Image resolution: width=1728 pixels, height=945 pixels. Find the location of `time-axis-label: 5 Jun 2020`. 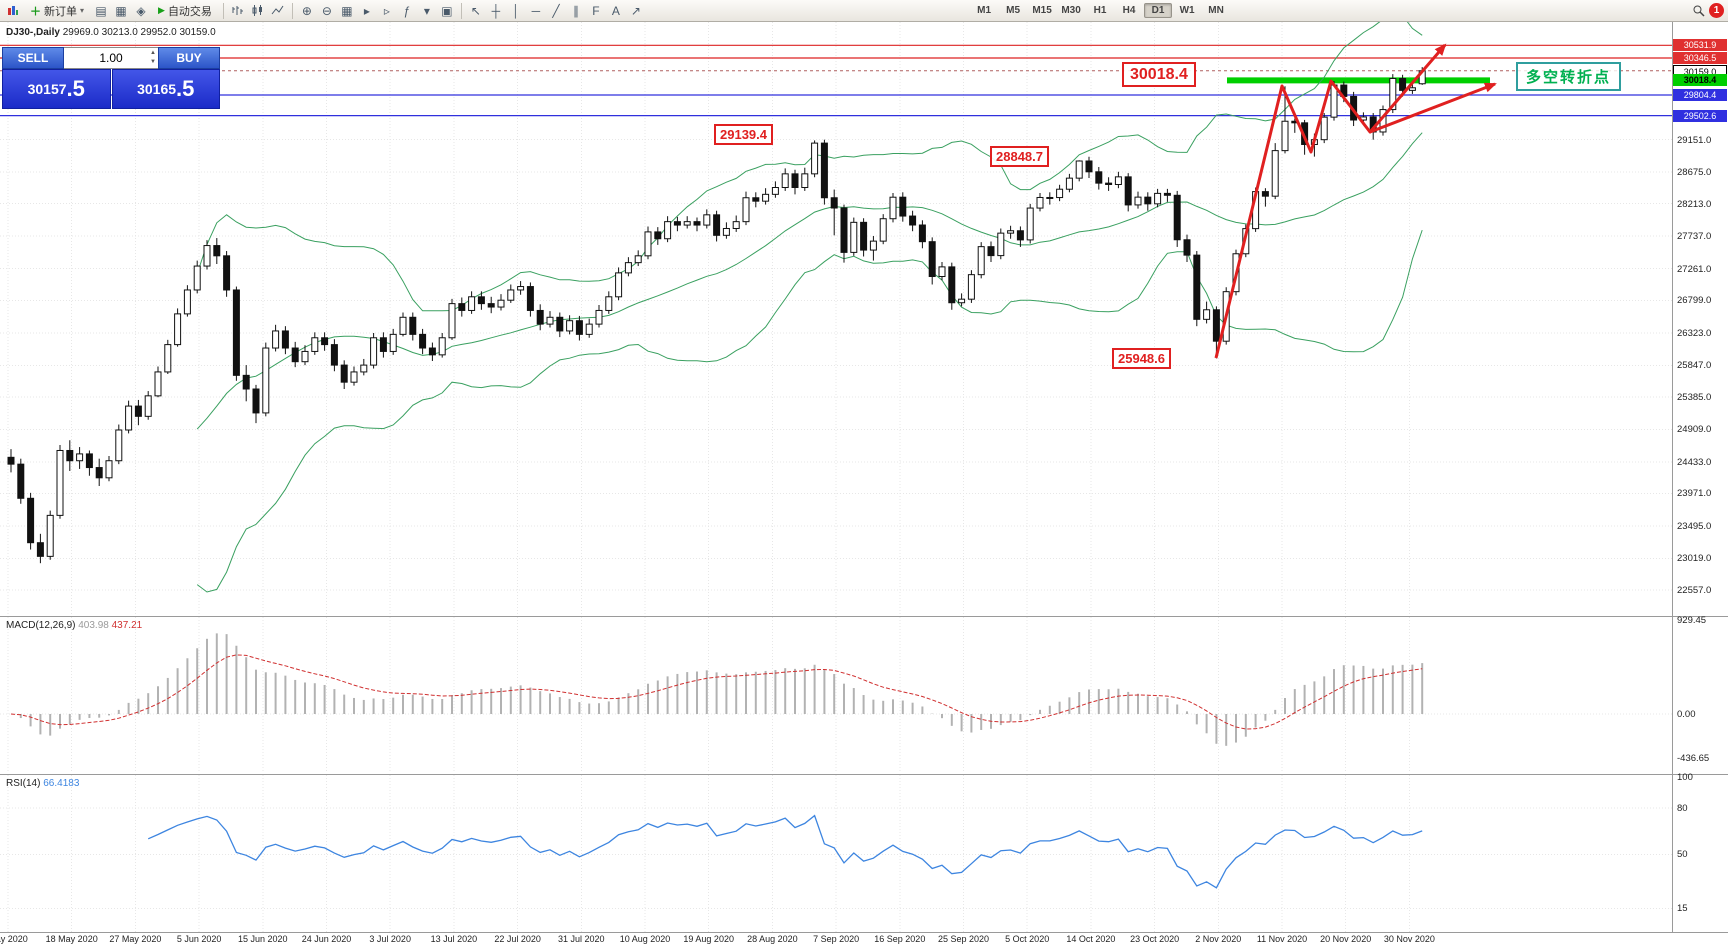

time-axis-label: 5 Jun 2020 is located at coordinates (199, 939).